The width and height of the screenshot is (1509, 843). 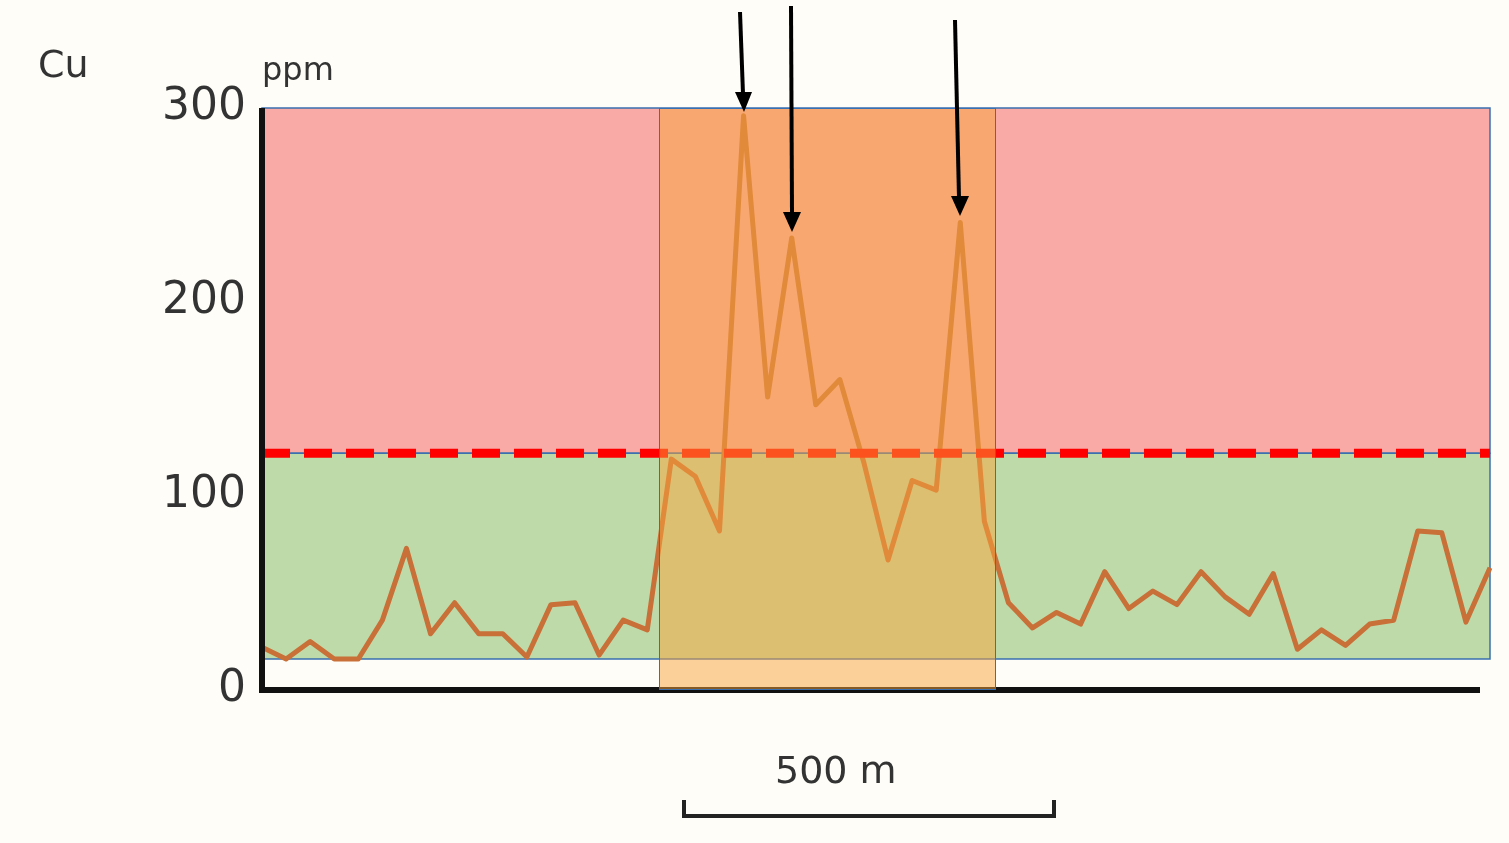 I want to click on text: 500 m, so click(x=836, y=770).